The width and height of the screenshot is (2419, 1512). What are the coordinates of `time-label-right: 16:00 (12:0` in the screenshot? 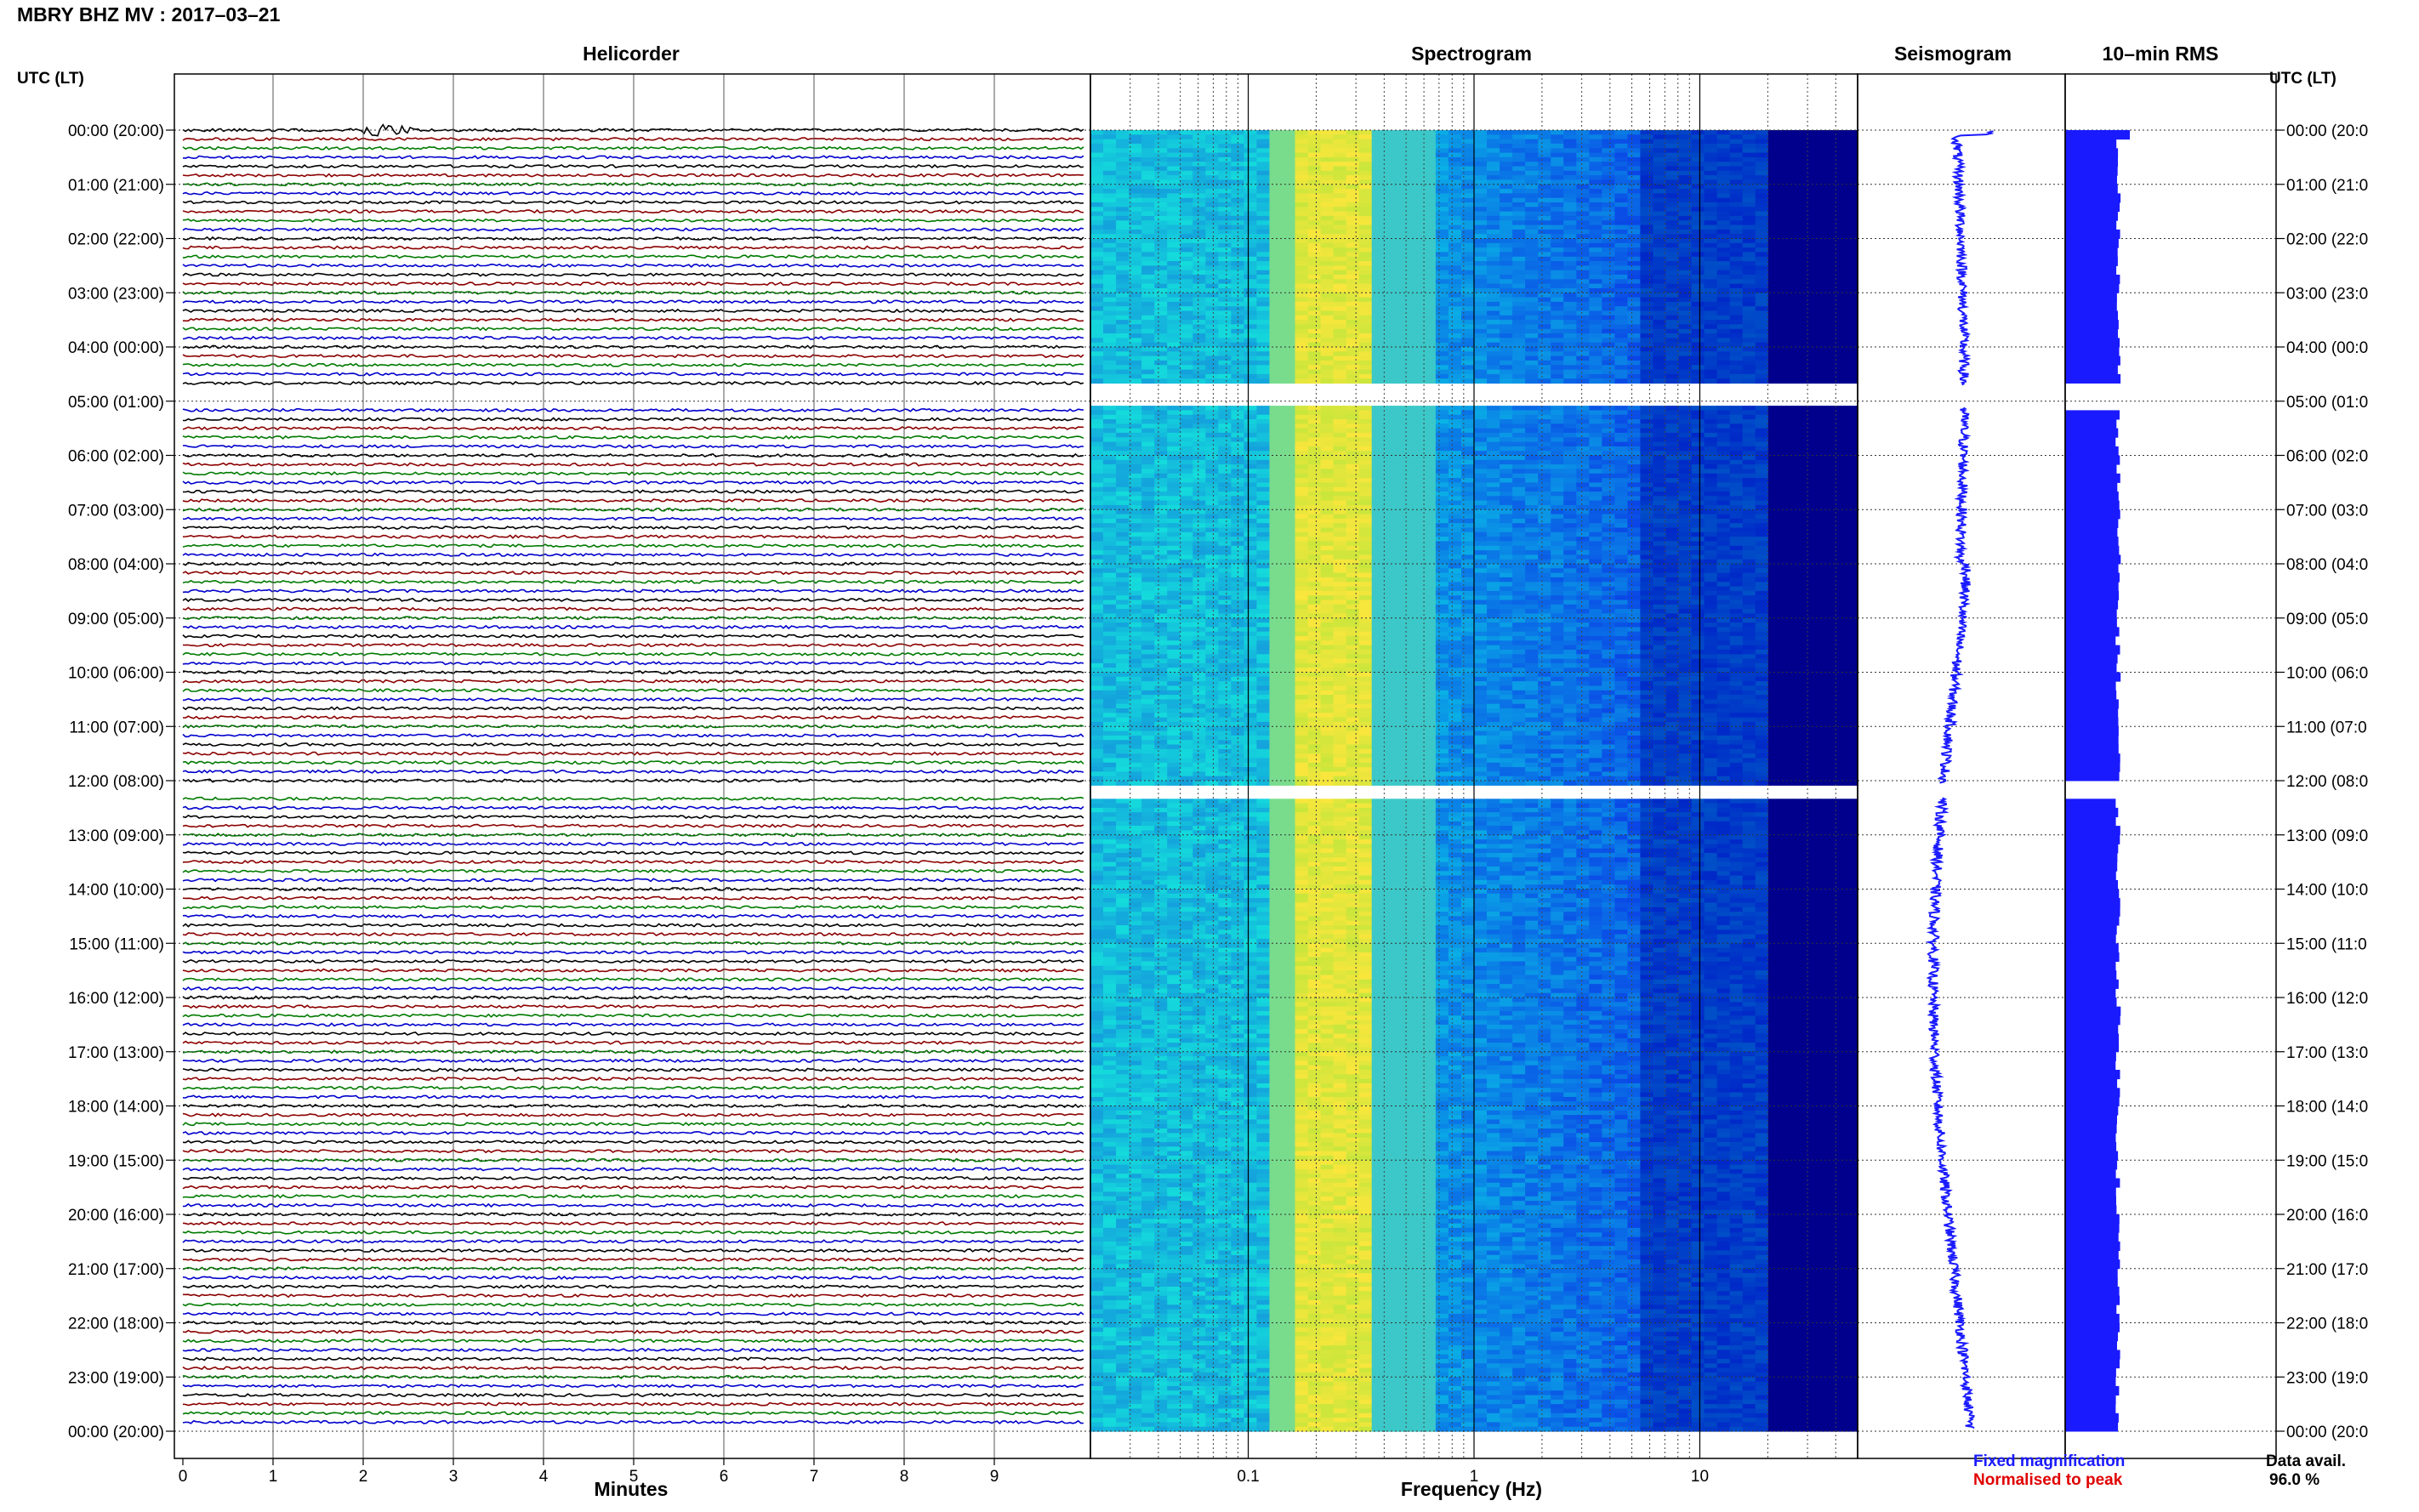 It's located at (2327, 999).